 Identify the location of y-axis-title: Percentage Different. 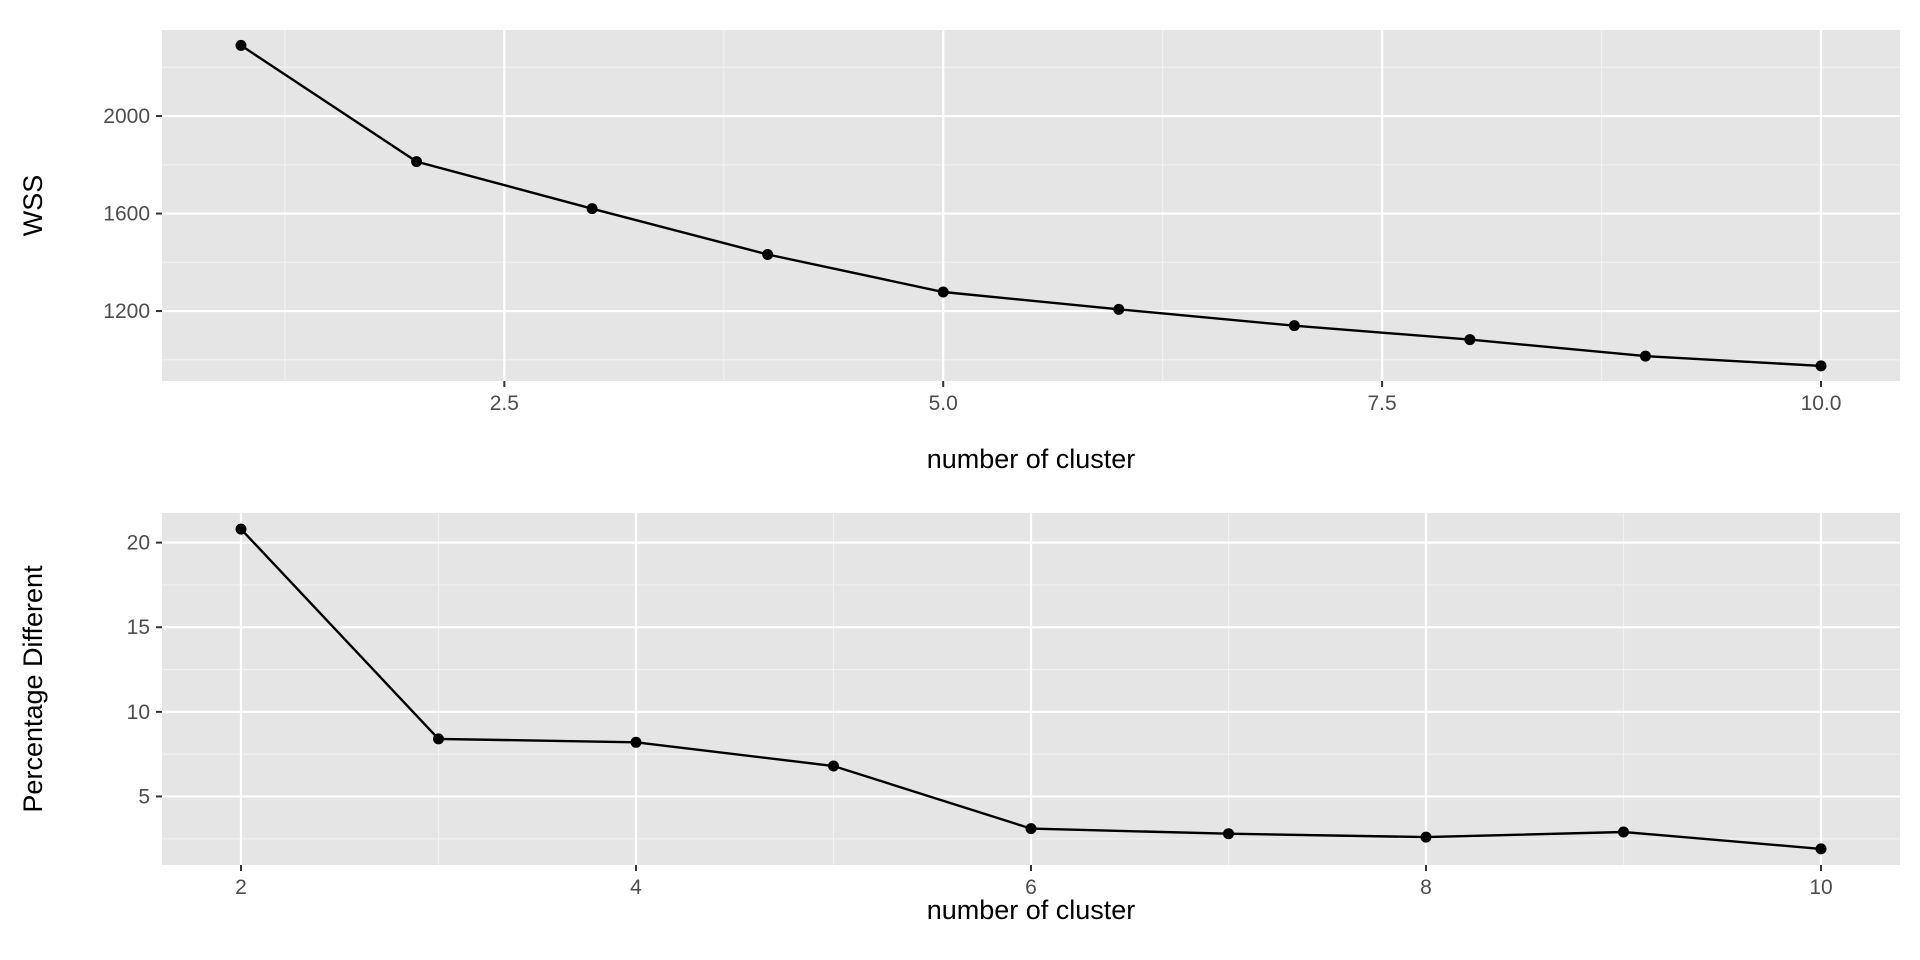
(33, 689).